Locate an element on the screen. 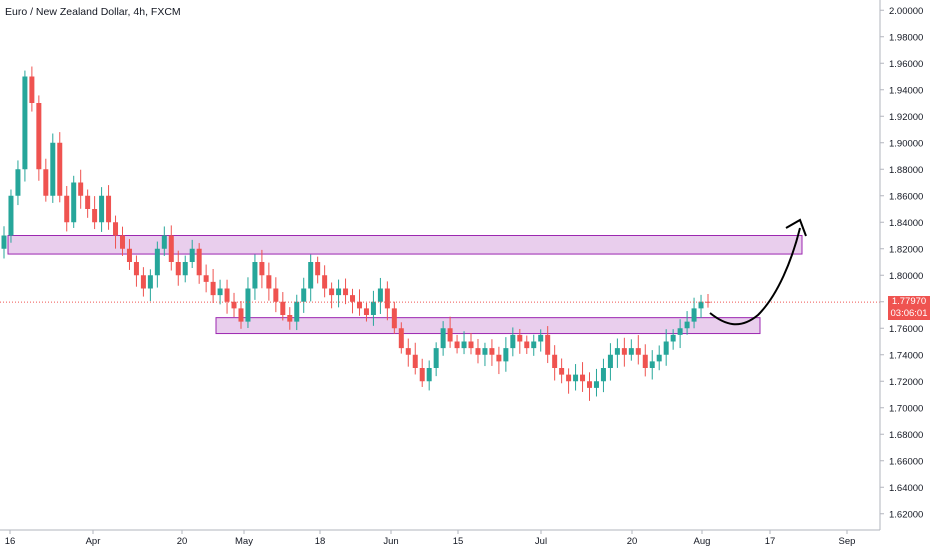 The width and height of the screenshot is (932, 550). x-tick-label: 15 is located at coordinates (458, 541).